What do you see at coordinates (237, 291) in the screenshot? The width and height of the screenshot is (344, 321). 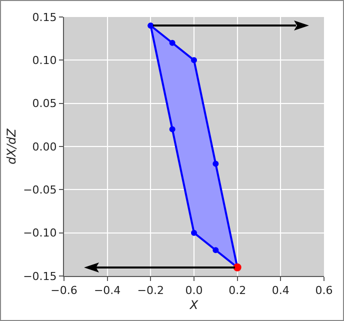 I see `x-tick-label: 0.2` at bounding box center [237, 291].